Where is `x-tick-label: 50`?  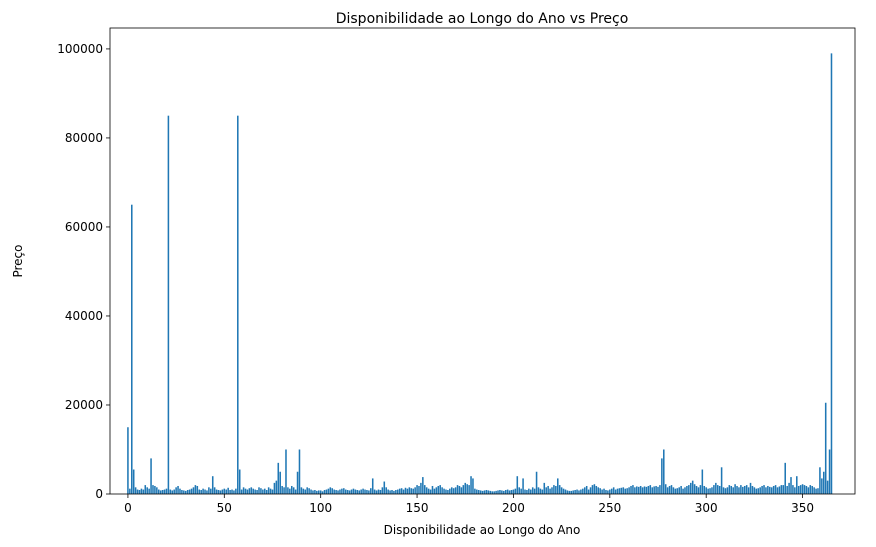
x-tick-label: 50 is located at coordinates (224, 508).